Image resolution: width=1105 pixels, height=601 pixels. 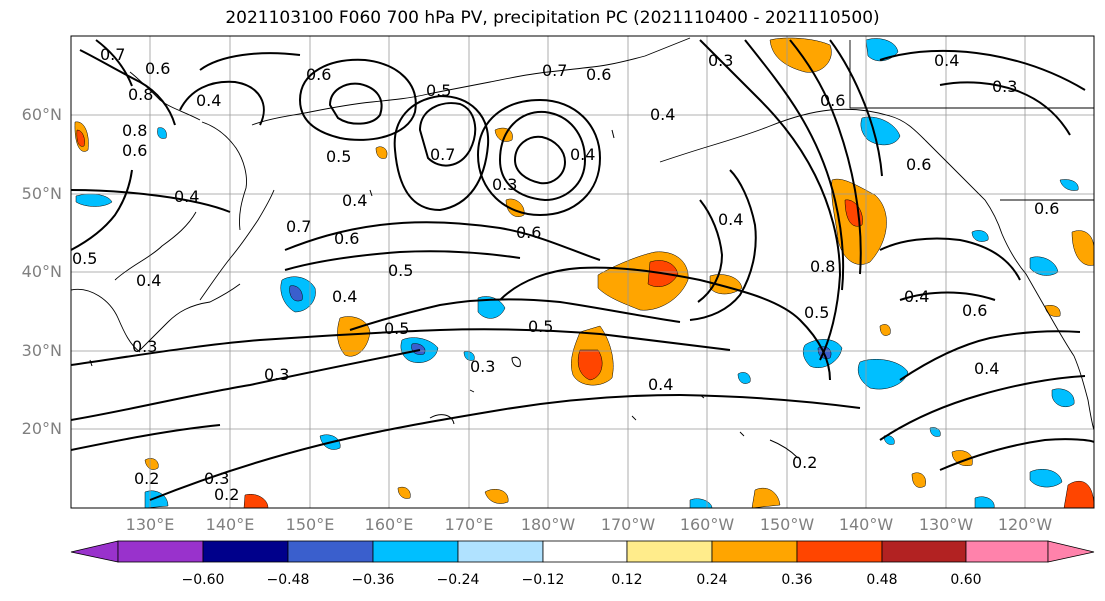 What do you see at coordinates (627, 580) in the screenshot?
I see `colorbar-tick-label: 0.12` at bounding box center [627, 580].